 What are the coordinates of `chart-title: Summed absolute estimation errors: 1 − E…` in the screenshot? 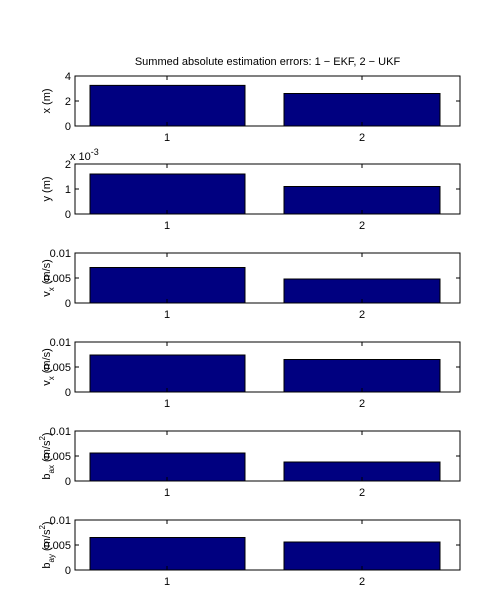 It's located at (268, 62).